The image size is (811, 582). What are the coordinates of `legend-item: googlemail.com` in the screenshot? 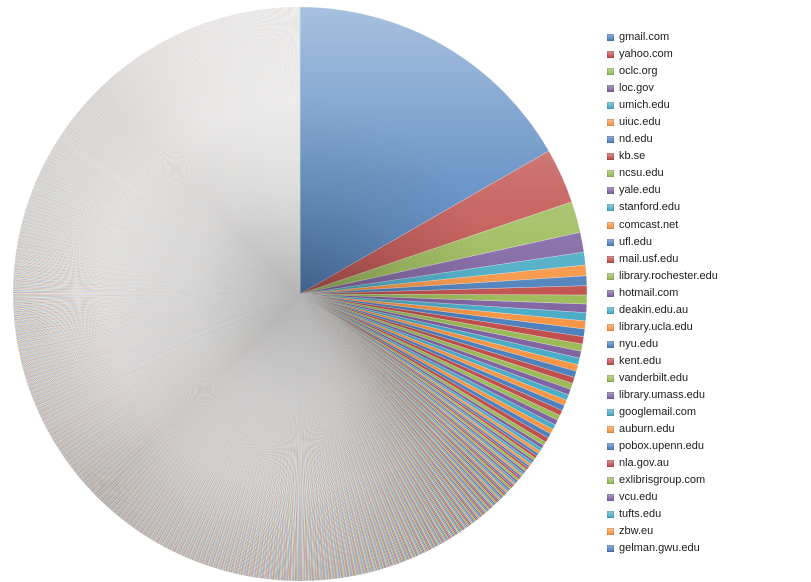 It's located at (662, 412).